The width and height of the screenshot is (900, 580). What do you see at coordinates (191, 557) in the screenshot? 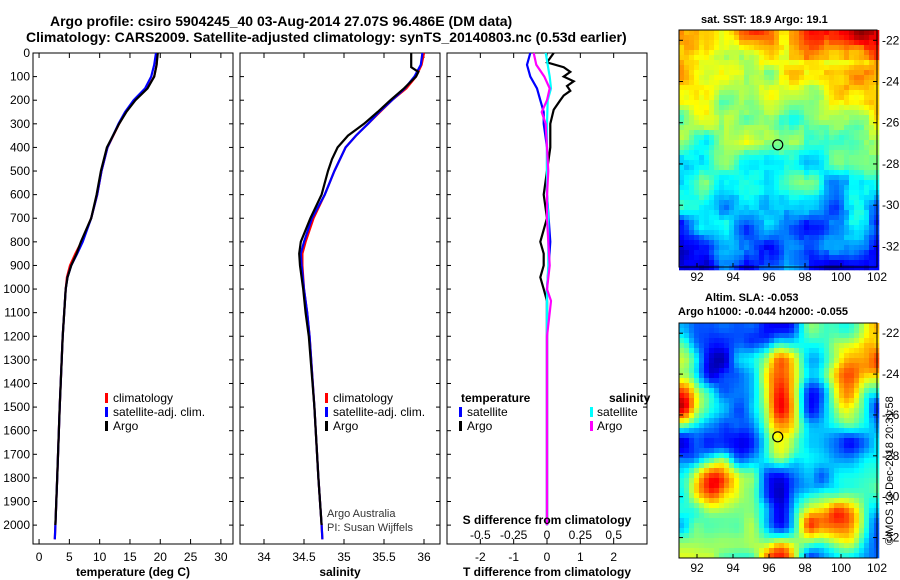
I see `temperature-x-tick-label: 25` at bounding box center [191, 557].